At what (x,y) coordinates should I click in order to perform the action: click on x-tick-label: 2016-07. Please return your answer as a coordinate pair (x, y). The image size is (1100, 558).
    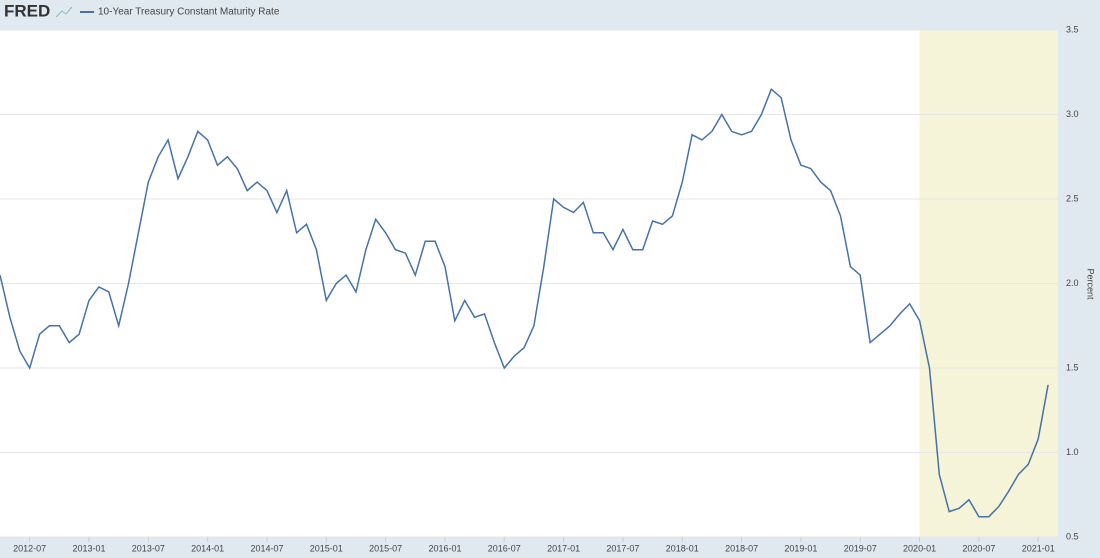
    Looking at the image, I should click on (504, 548).